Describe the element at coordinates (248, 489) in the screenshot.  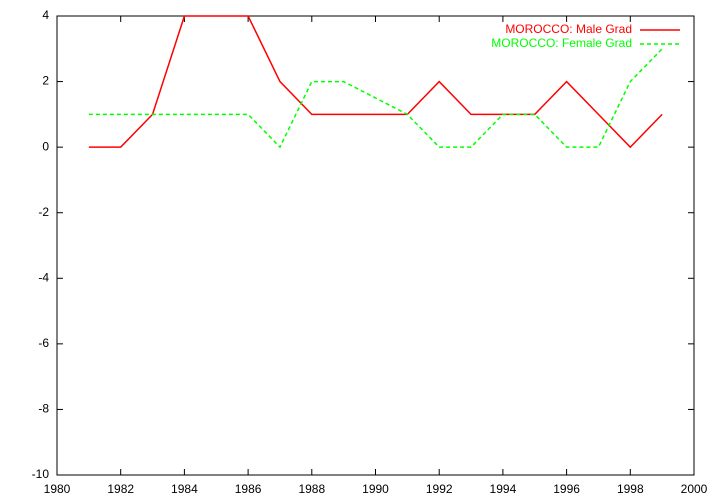
I see `x-tick-label: 1986` at that location.